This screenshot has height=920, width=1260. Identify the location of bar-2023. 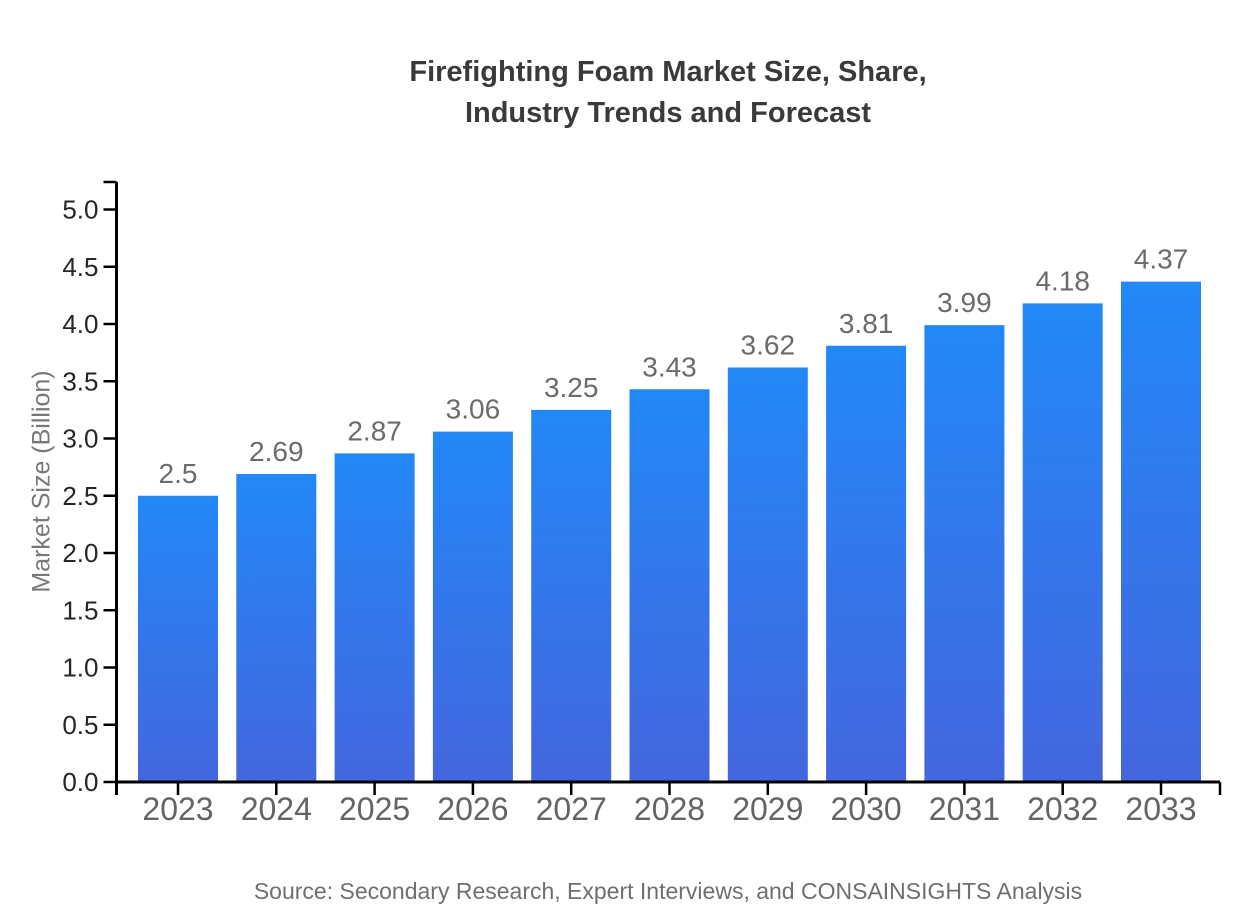
(178, 638).